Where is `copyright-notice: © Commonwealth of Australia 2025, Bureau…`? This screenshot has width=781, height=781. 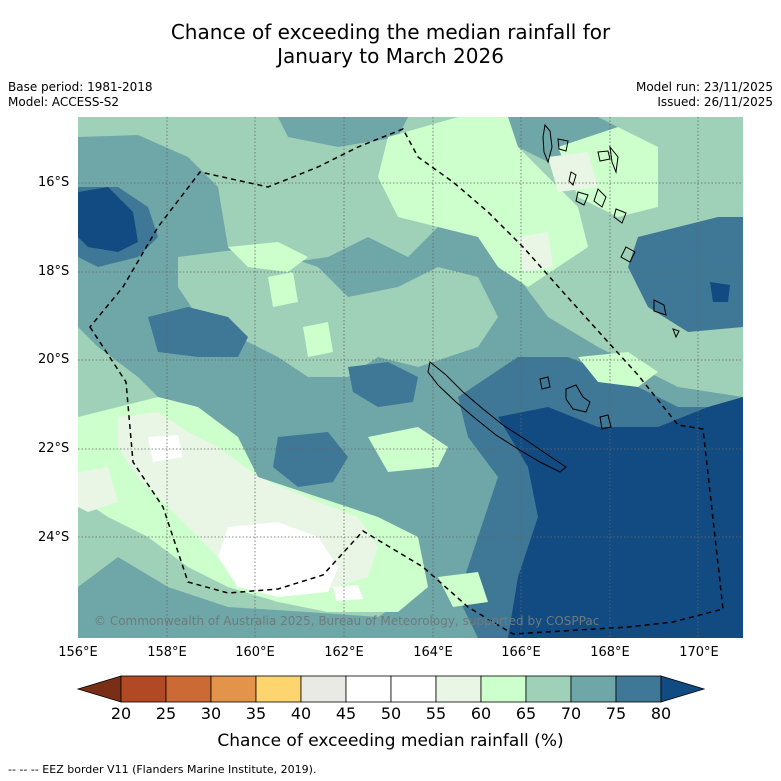 copyright-notice: © Commonwealth of Australia 2025, Bureau… is located at coordinates (347, 621).